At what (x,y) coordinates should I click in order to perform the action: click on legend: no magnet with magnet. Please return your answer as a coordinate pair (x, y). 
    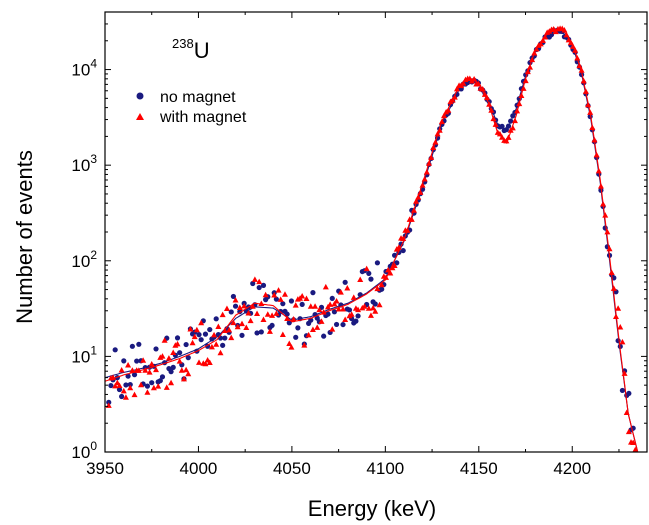
    Looking at the image, I should click on (191, 107).